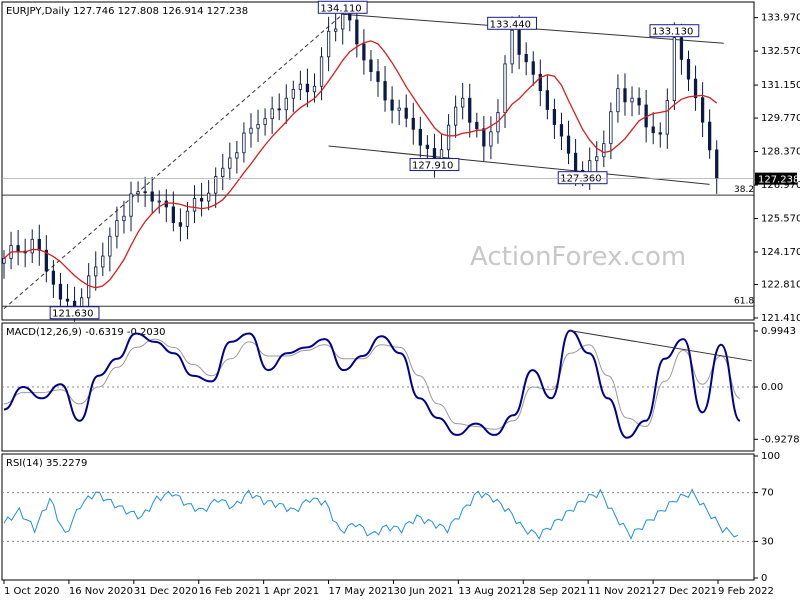 This screenshot has width=800, height=600. What do you see at coordinates (661, 346) in the screenshot?
I see `macd-trendline` at bounding box center [661, 346].